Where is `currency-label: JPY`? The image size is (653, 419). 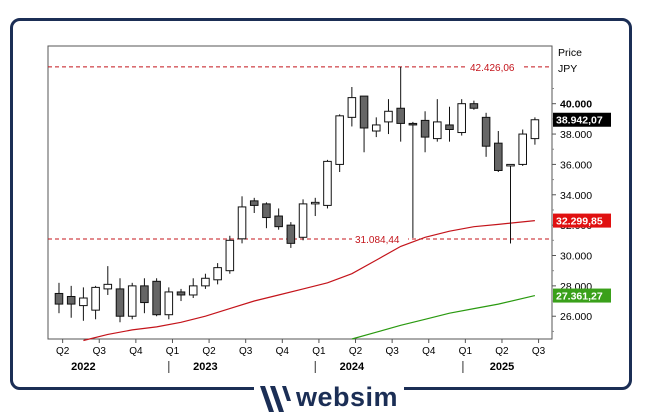 currency-label: JPY is located at coordinates (567, 69).